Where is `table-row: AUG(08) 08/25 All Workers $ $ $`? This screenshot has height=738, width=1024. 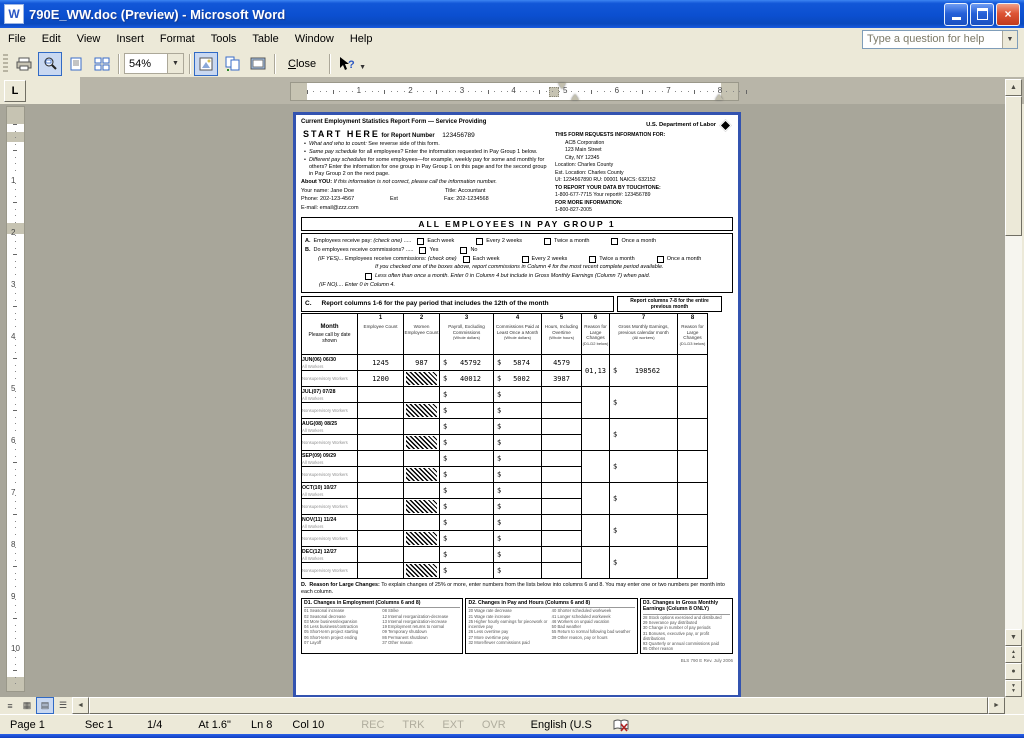
table-row: AUG(08) 08/25 All Workers $ $ $ is located at coordinates (504, 435).